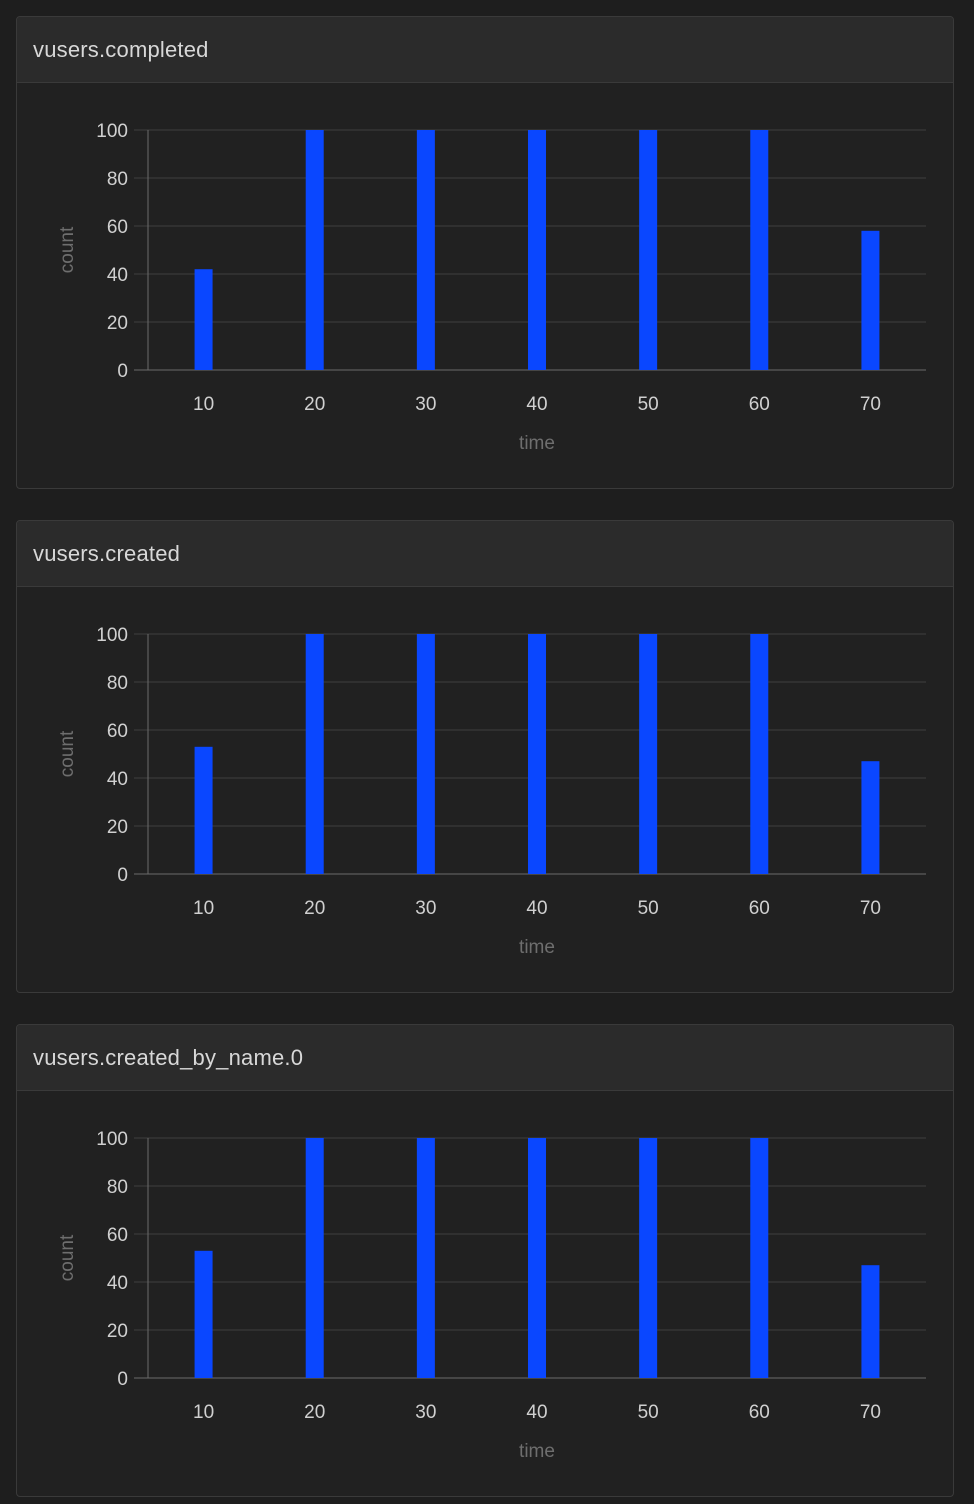 The height and width of the screenshot is (1504, 974). Describe the element at coordinates (485, 50) in the screenshot. I see `panel-title: vusers.completed` at that location.